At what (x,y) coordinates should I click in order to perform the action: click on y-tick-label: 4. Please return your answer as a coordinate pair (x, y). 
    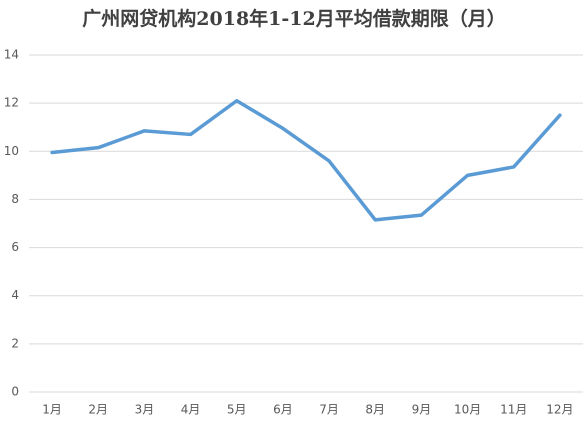
    Looking at the image, I should click on (15, 295).